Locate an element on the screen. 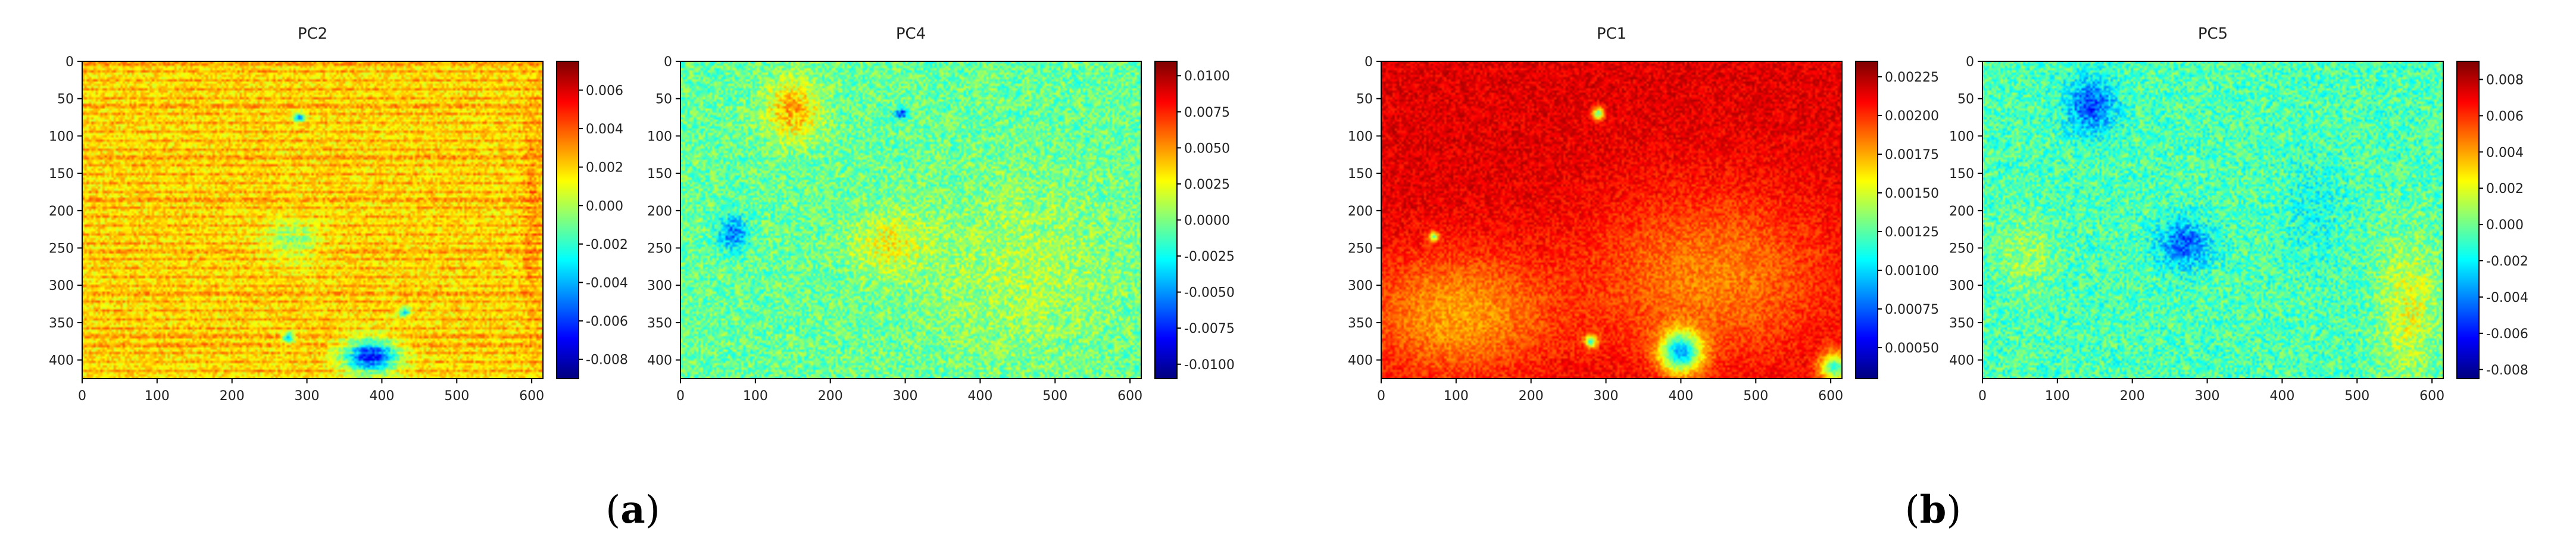 The width and height of the screenshot is (2576, 559). panel-label-b: (b) is located at coordinates (1933, 510).